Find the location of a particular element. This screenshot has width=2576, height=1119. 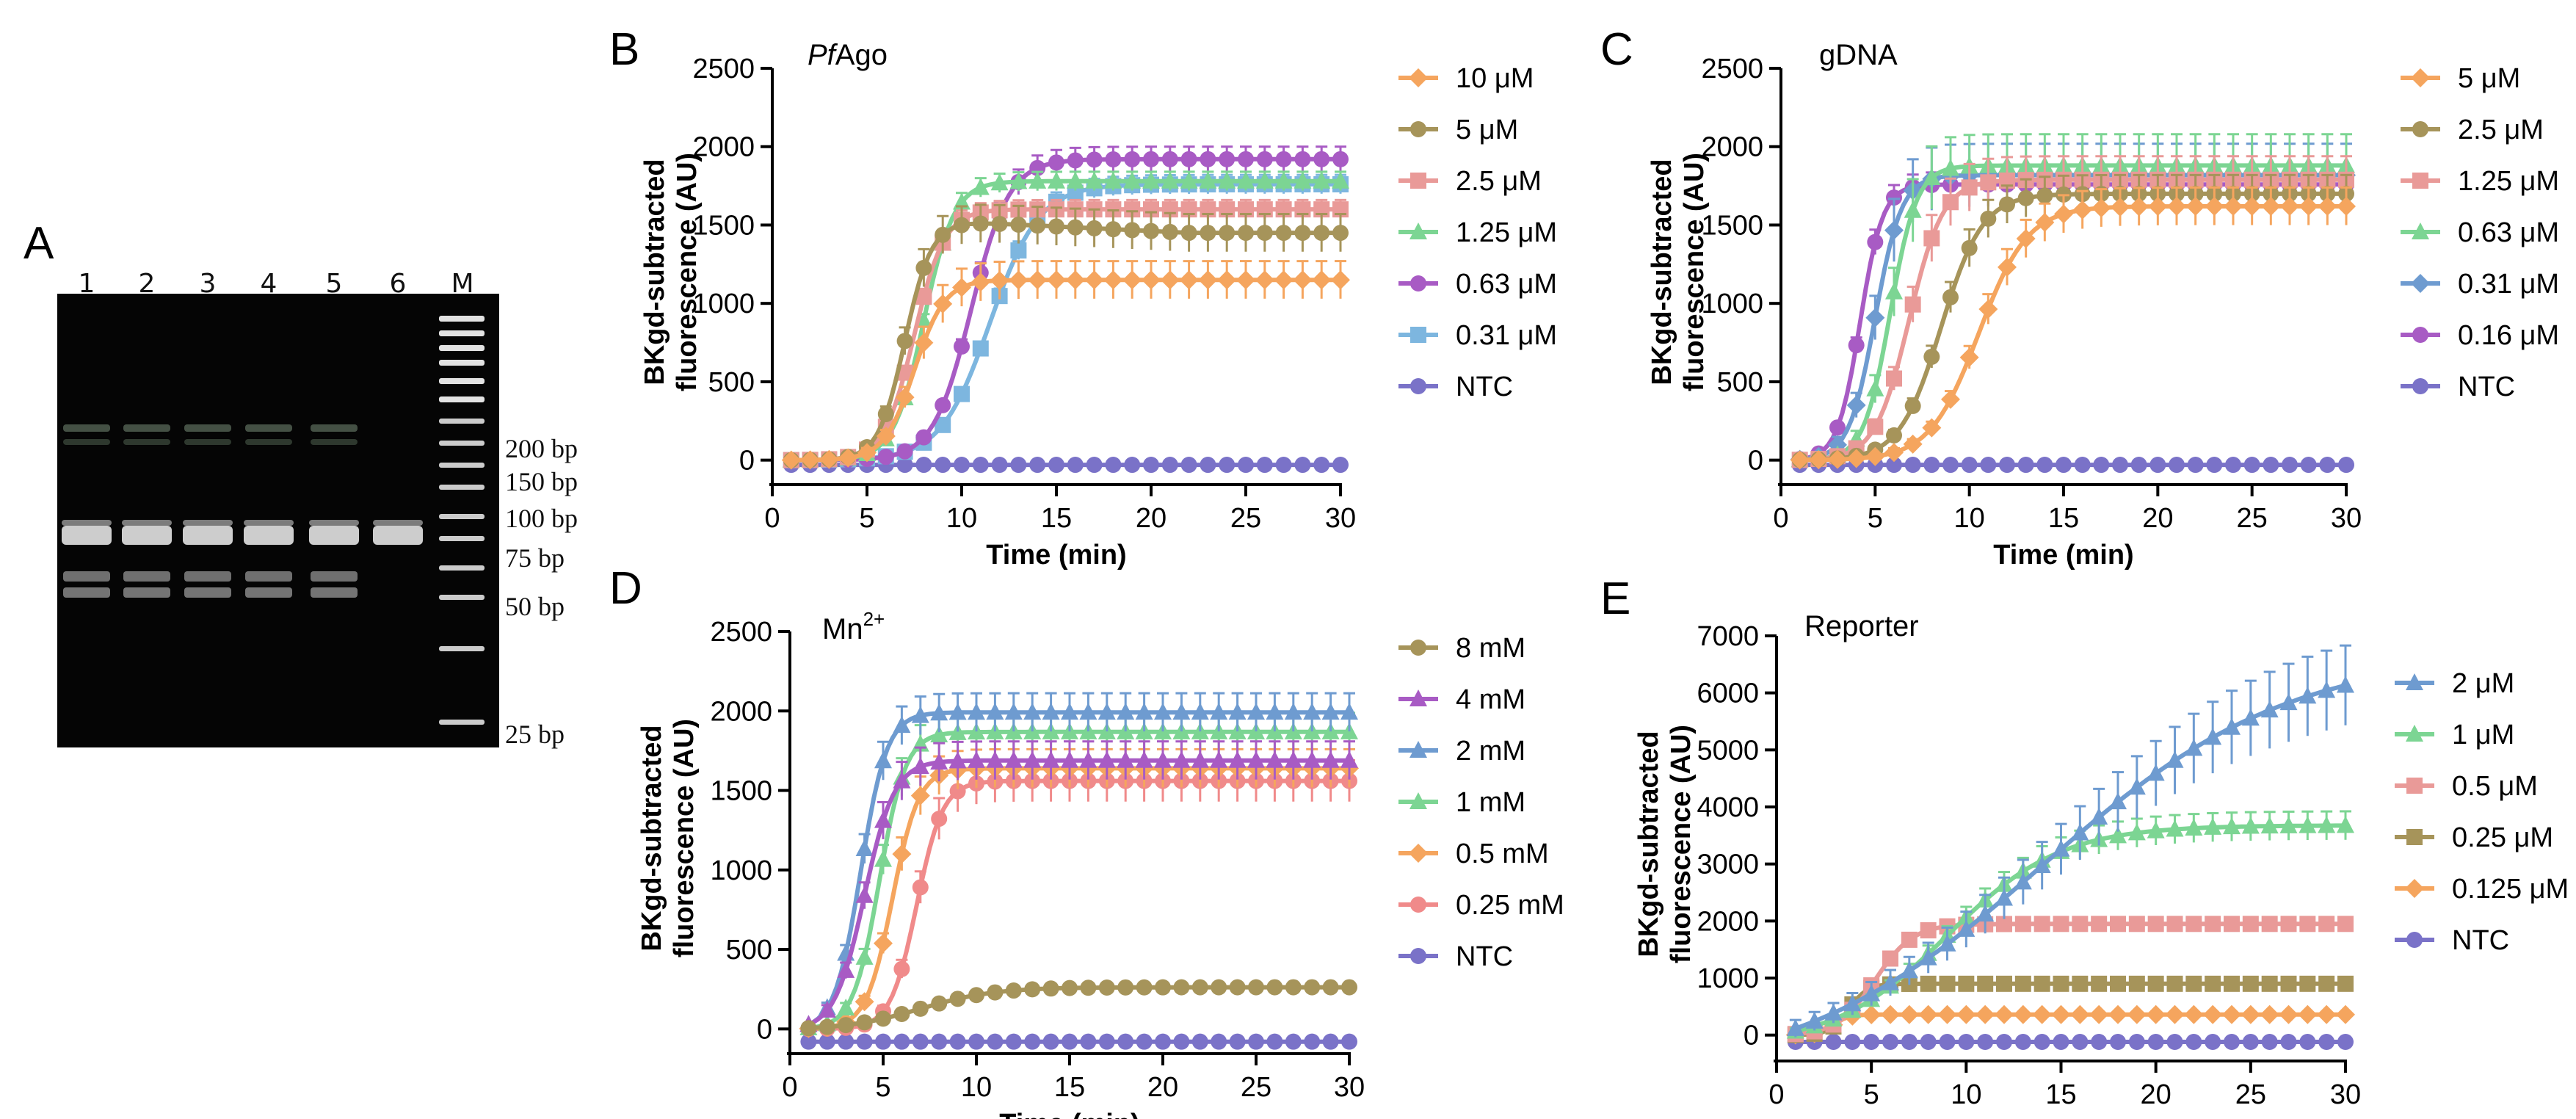

marker-label: 200 bp is located at coordinates (542, 449).